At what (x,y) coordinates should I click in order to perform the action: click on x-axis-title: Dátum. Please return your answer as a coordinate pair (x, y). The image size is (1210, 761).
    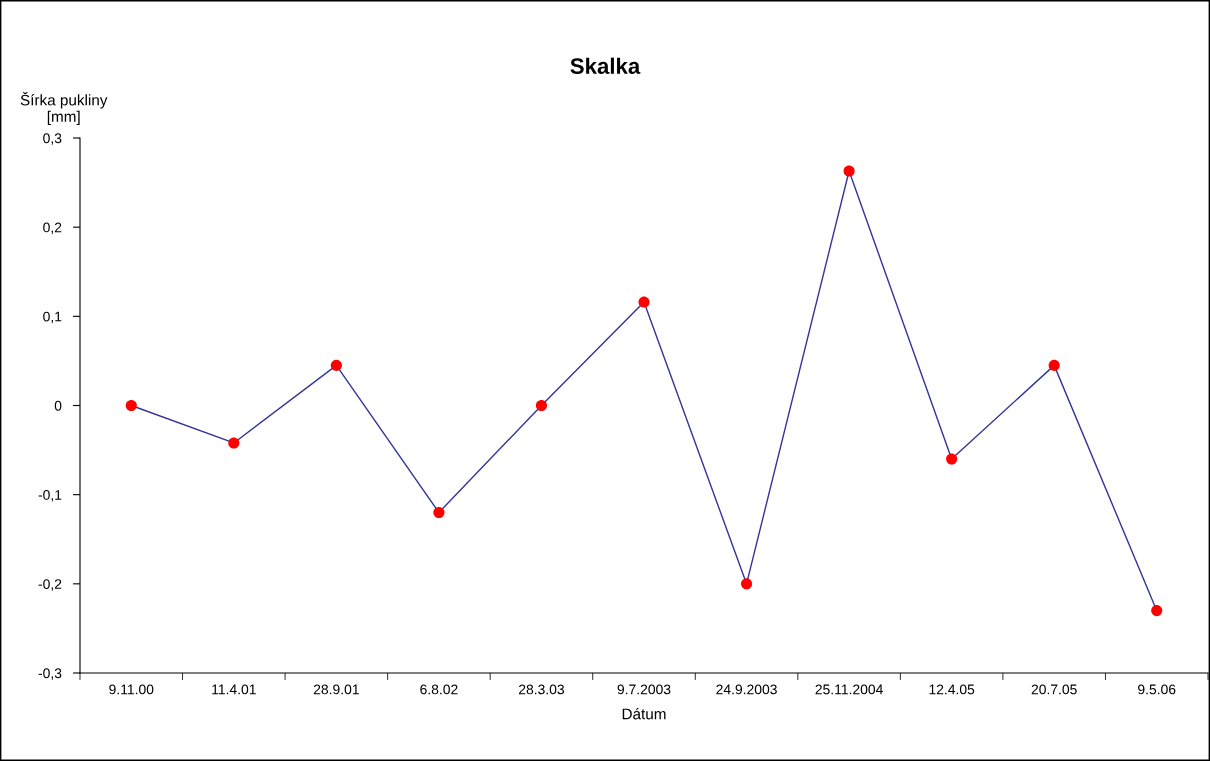
    Looking at the image, I should click on (644, 713).